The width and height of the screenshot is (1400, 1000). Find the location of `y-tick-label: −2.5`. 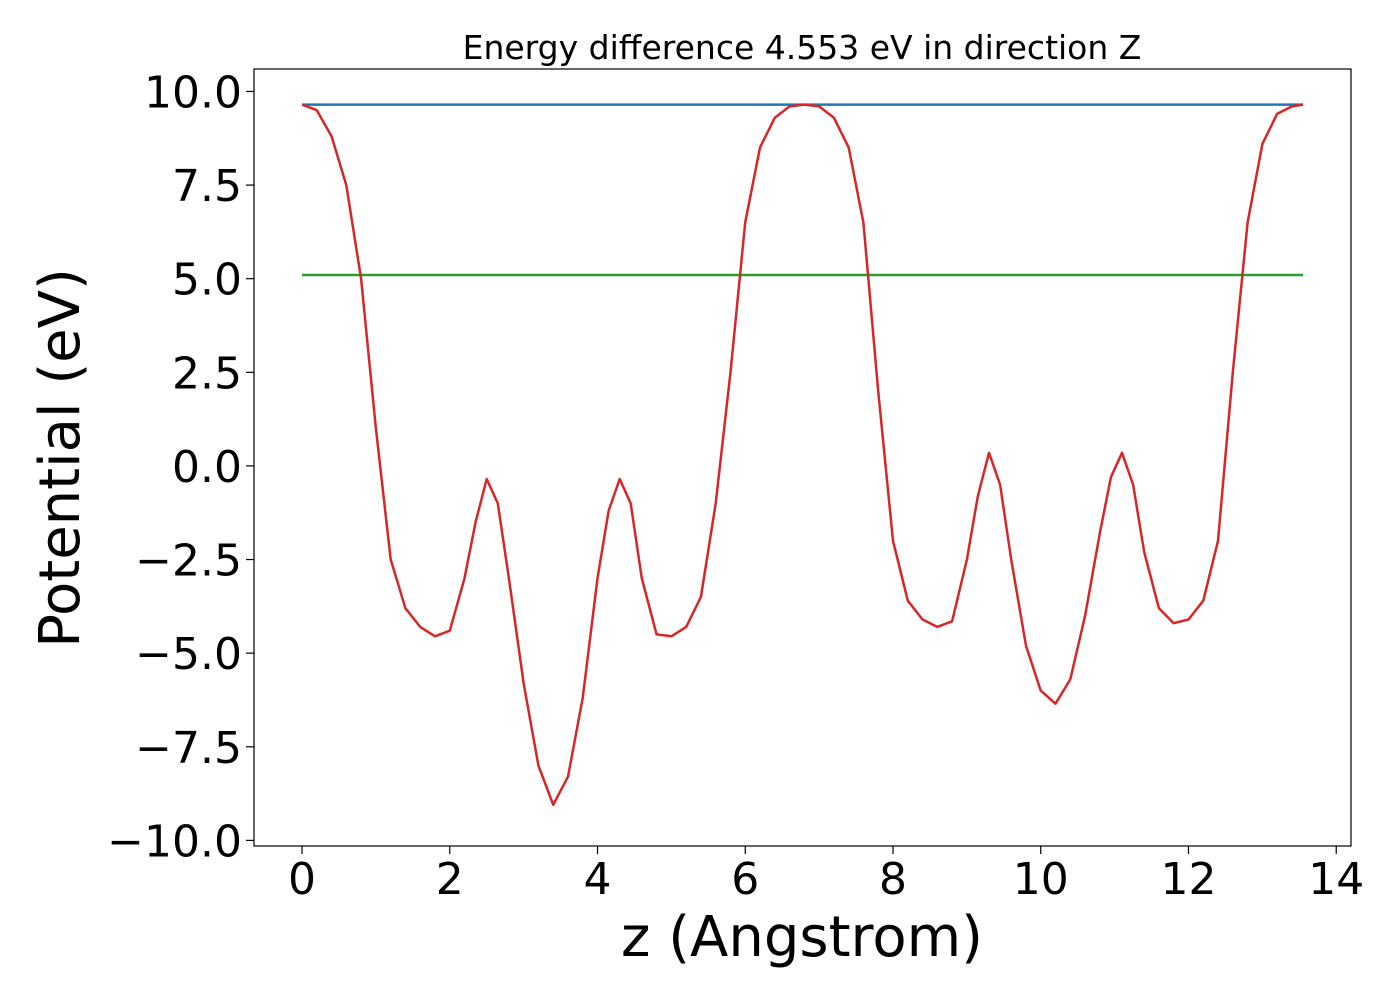

y-tick-label: −2.5 is located at coordinates (188, 561).